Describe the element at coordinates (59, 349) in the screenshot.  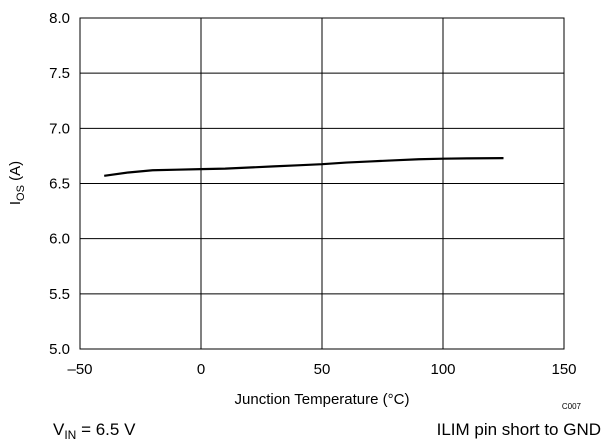
I see `y-tick-label: 5.0` at that location.